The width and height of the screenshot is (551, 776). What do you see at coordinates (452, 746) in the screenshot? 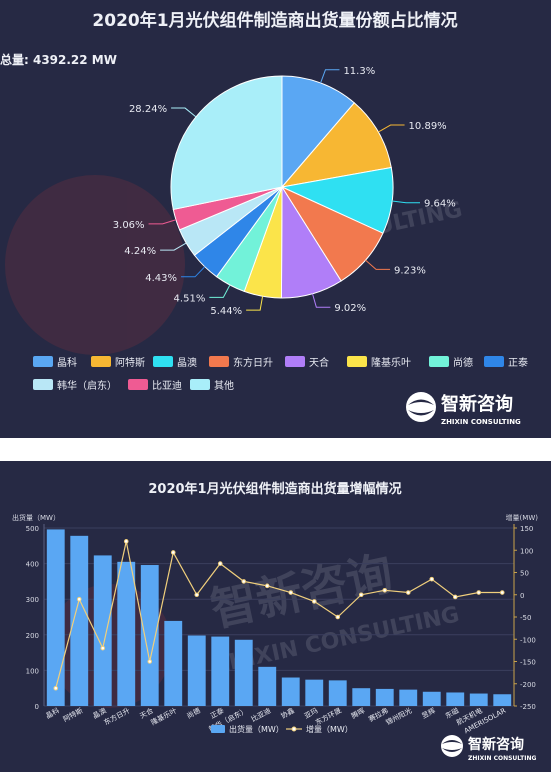
I see `logo-icon-bottom` at bounding box center [452, 746].